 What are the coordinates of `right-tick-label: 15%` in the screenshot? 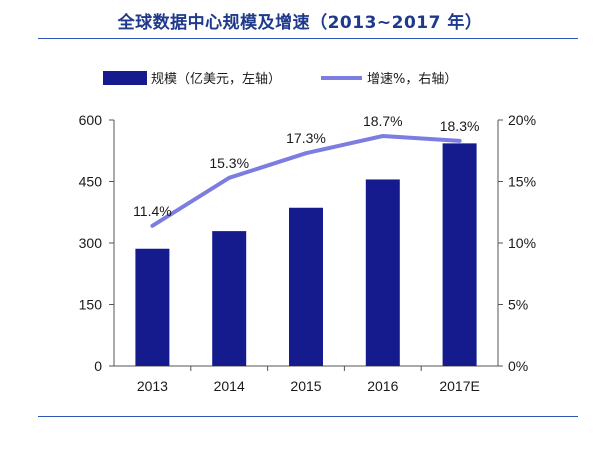 It's located at (522, 182).